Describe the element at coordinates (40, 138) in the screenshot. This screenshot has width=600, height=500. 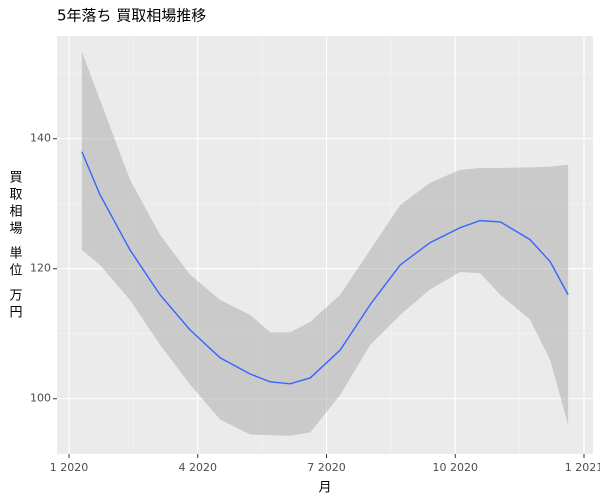
I see `y-tick-label: 140` at that location.